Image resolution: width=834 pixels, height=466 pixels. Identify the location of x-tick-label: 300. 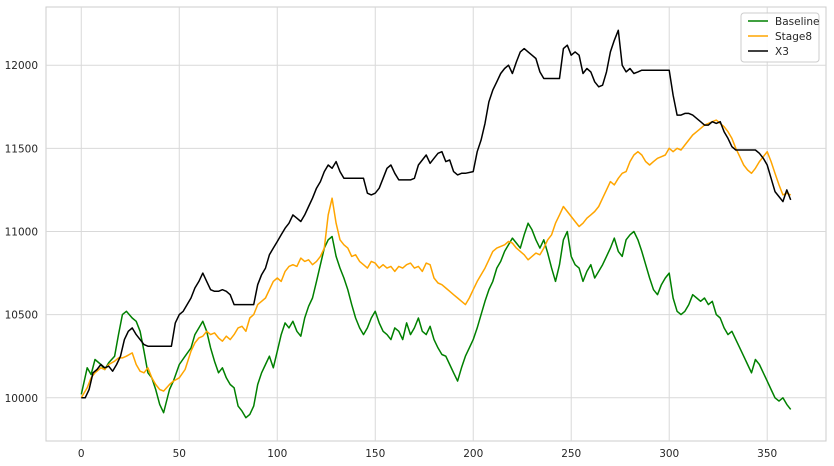
(669, 454).